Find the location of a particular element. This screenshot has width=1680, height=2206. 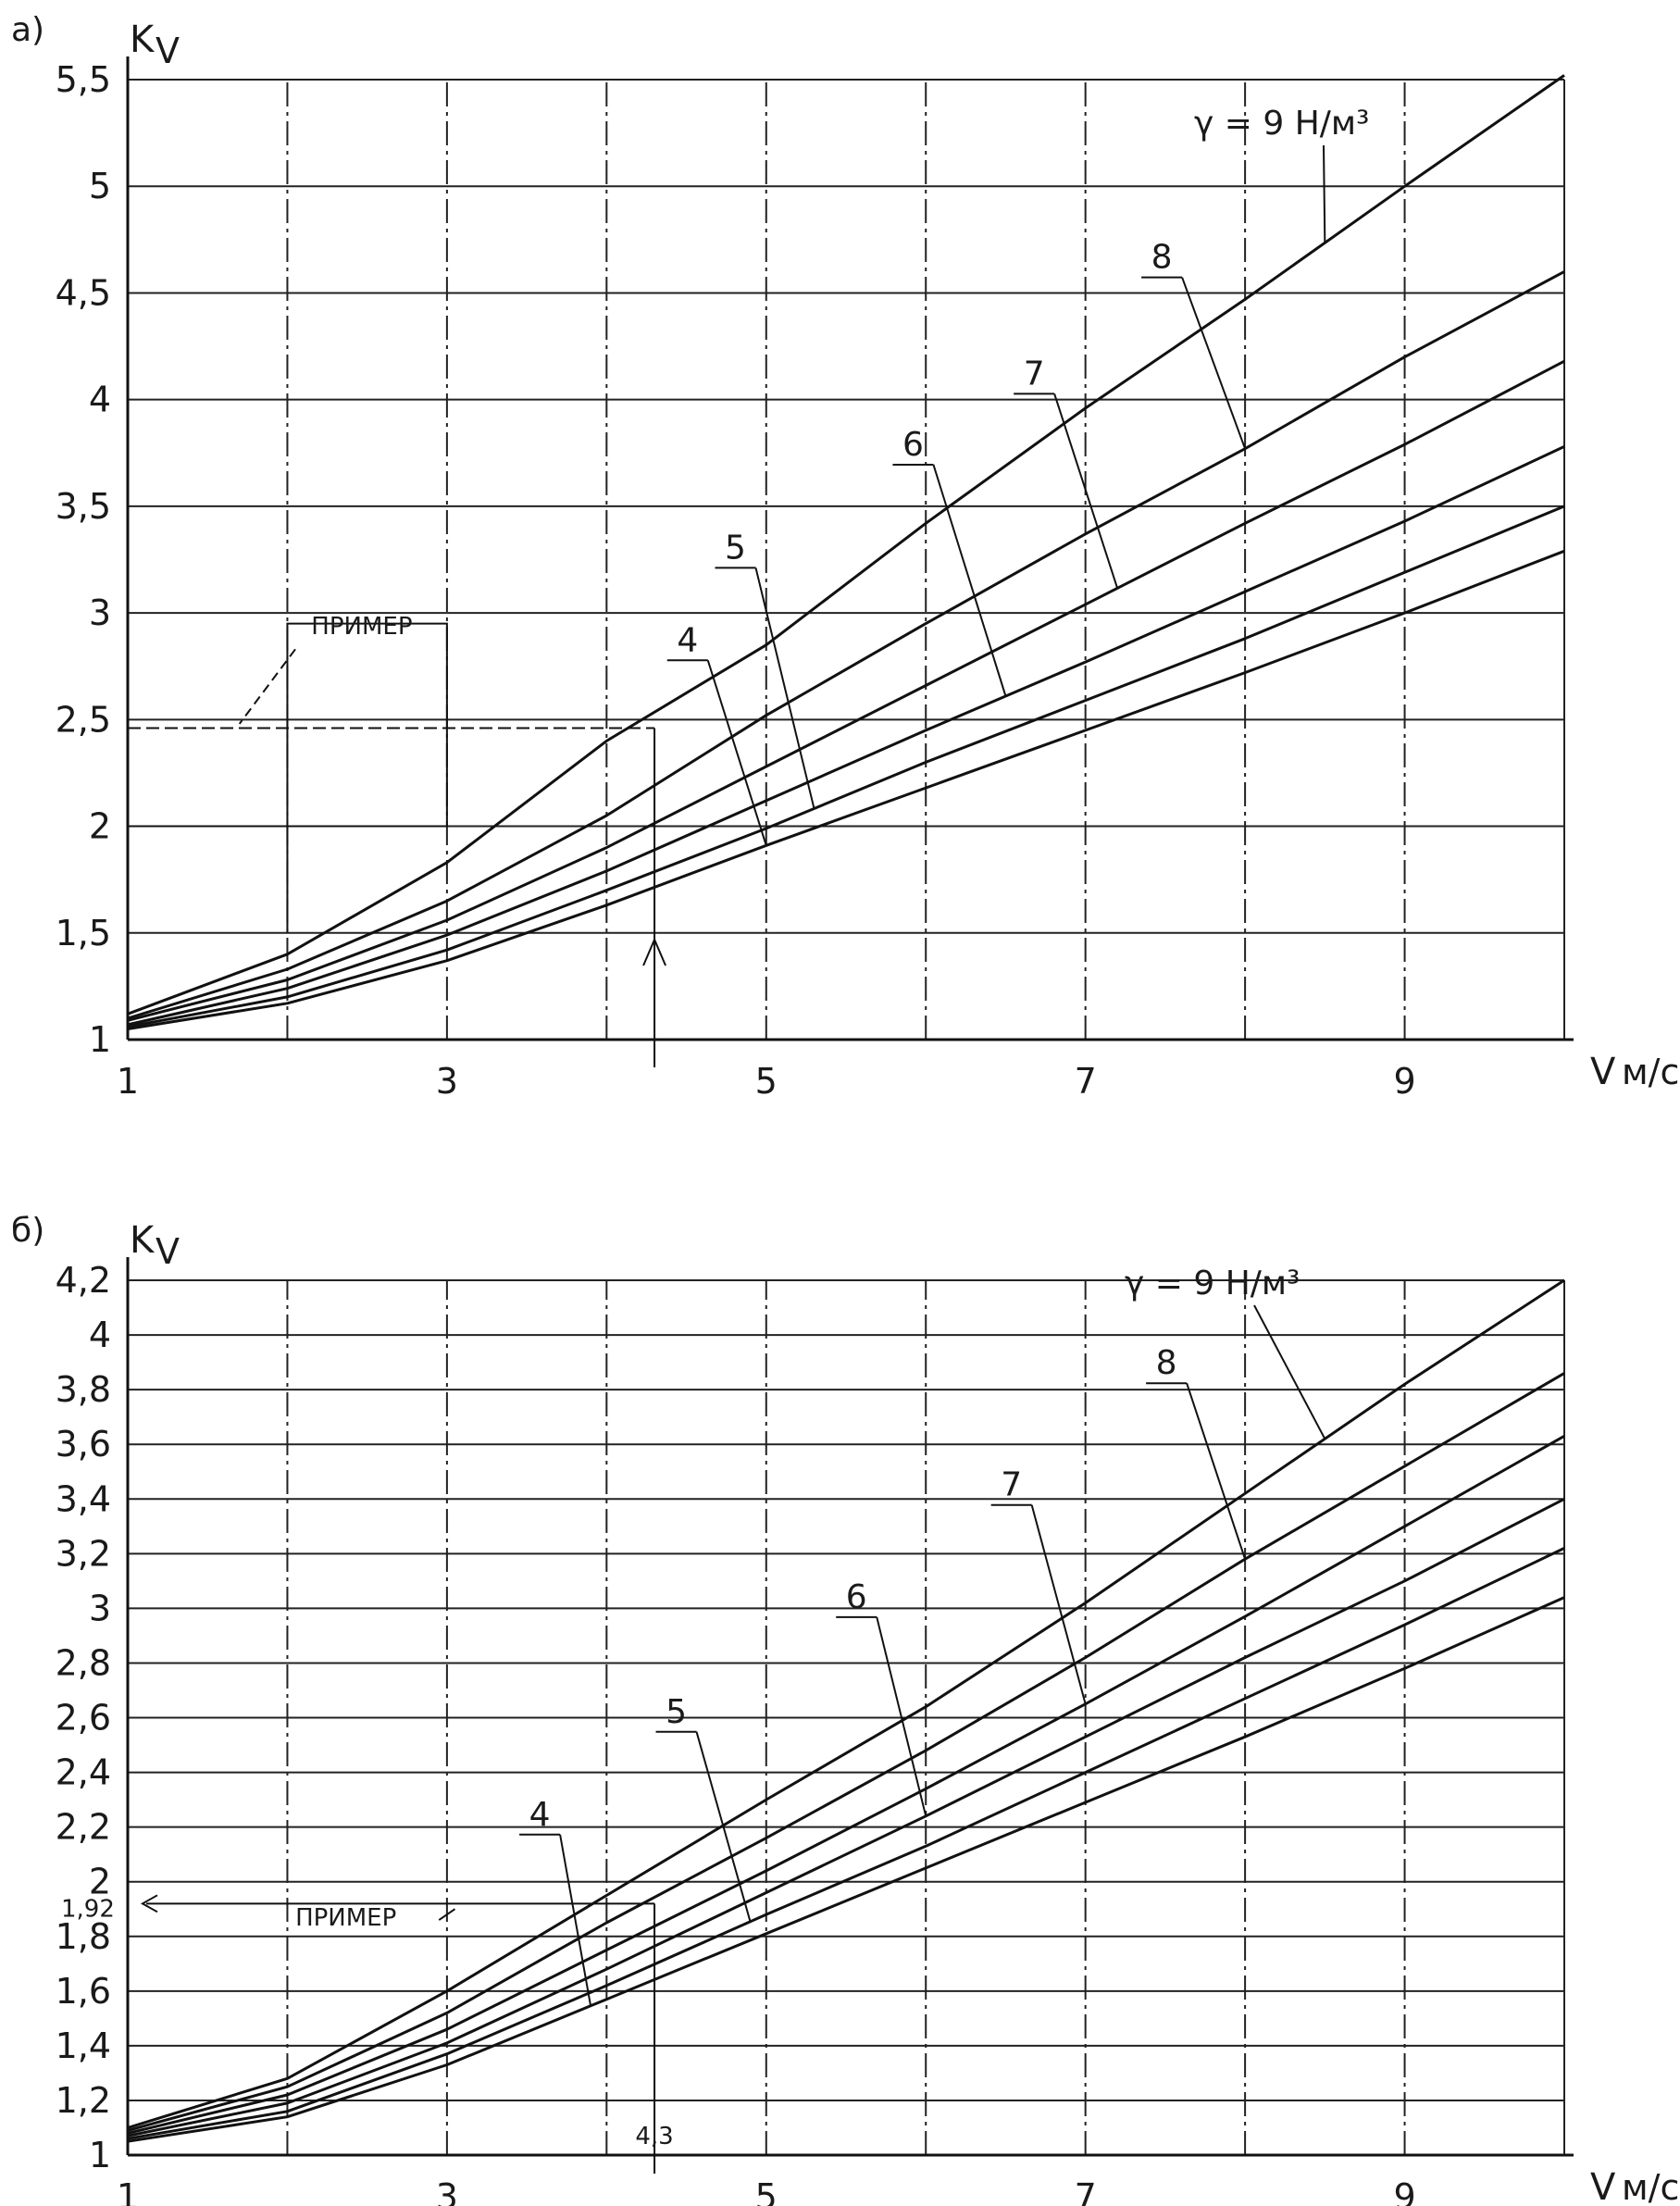

y-tick-label: 5 is located at coordinates (100, 186).